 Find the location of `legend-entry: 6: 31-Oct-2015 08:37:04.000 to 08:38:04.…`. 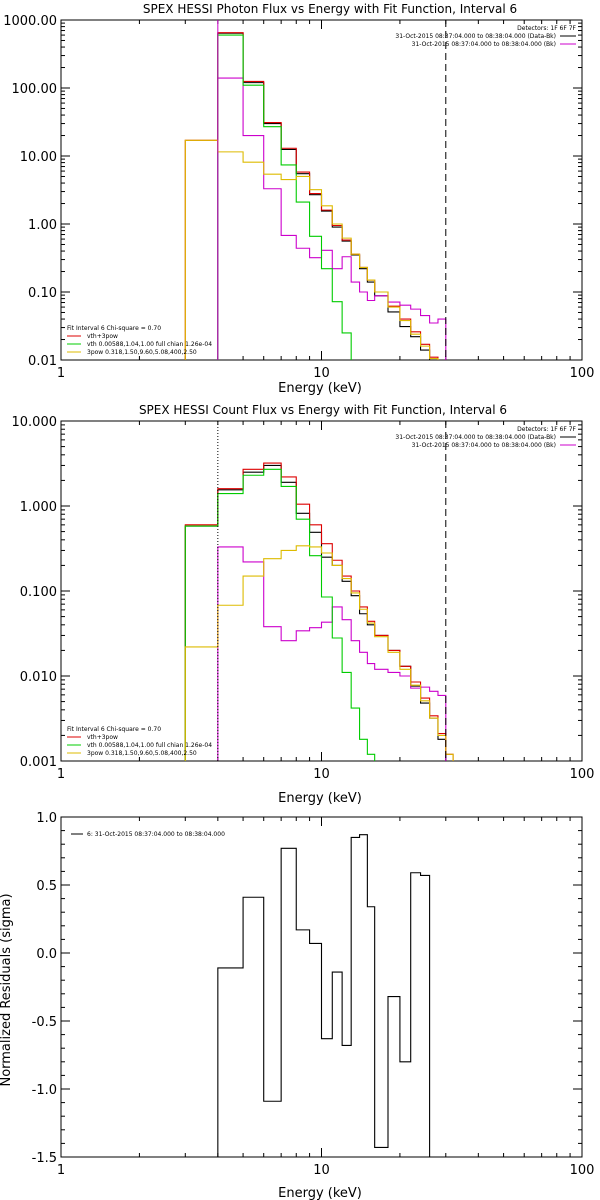

legend-entry: 6: 31-Oct-2015 08:37:04.000 to 08:38:04.… is located at coordinates (156, 834).